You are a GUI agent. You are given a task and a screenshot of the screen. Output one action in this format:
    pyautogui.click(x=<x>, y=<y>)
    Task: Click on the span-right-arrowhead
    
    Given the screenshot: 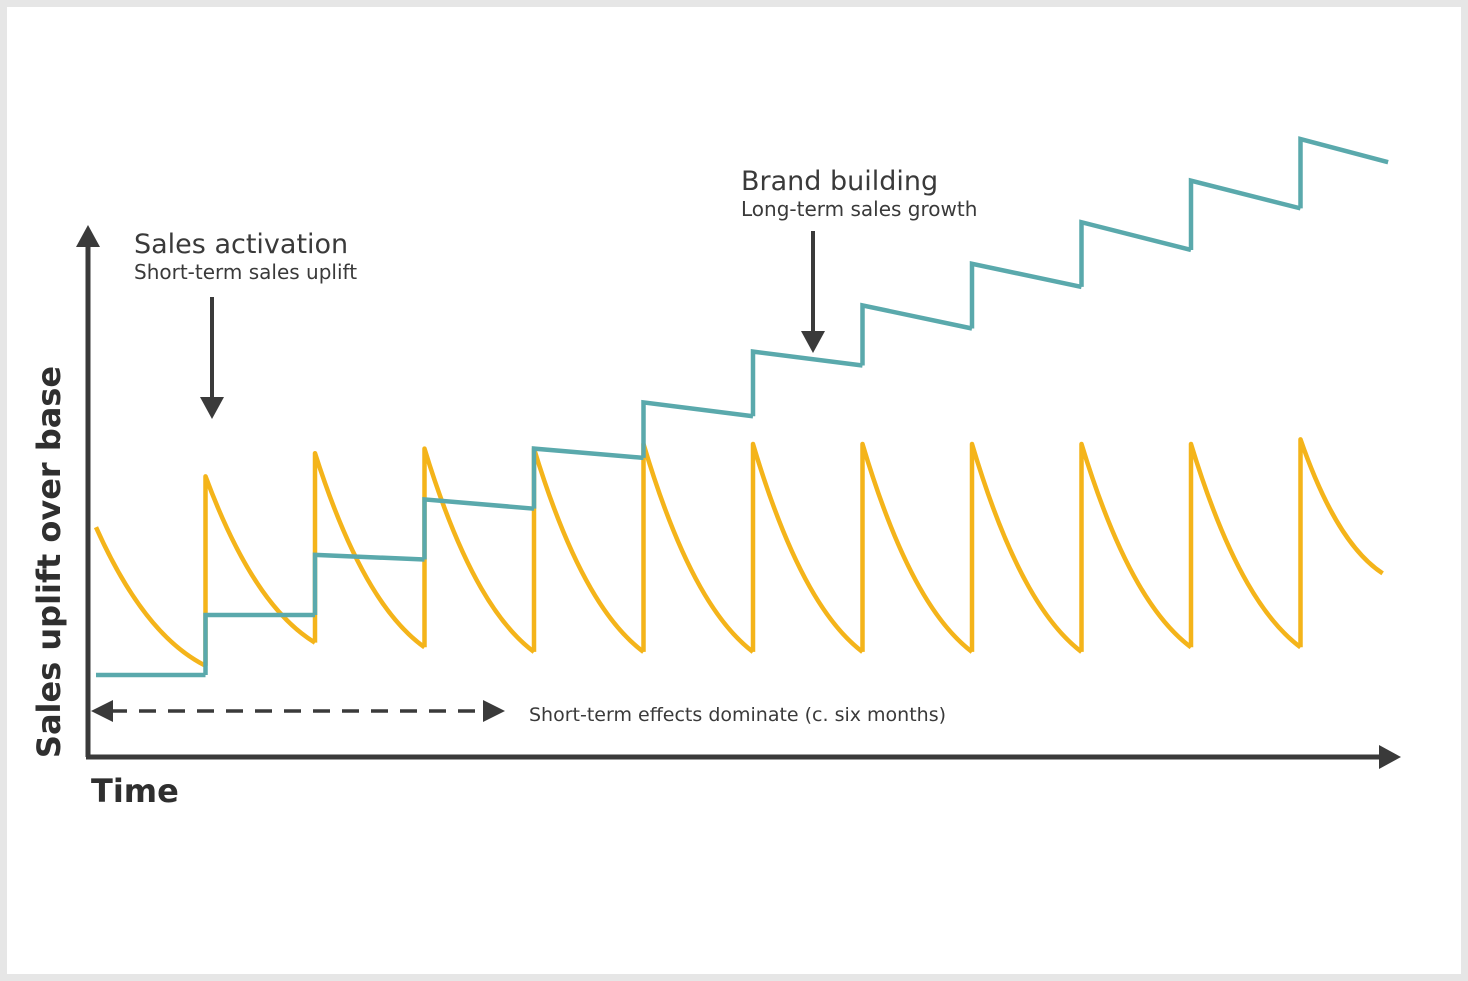 What is the action you would take?
    pyautogui.click(x=494, y=711)
    